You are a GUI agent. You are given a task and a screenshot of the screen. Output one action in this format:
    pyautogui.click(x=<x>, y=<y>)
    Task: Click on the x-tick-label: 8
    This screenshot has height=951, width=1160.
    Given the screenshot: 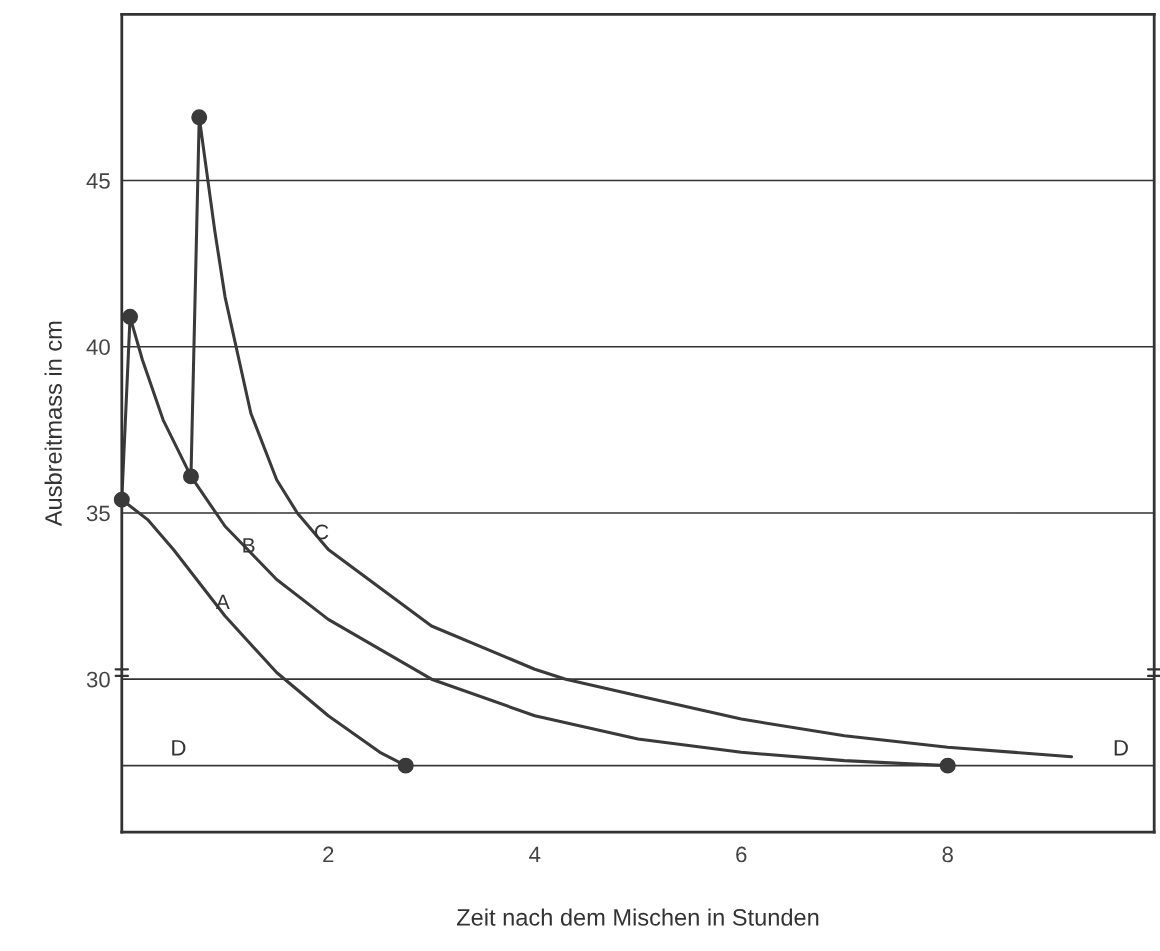 What is the action you would take?
    pyautogui.click(x=947, y=854)
    